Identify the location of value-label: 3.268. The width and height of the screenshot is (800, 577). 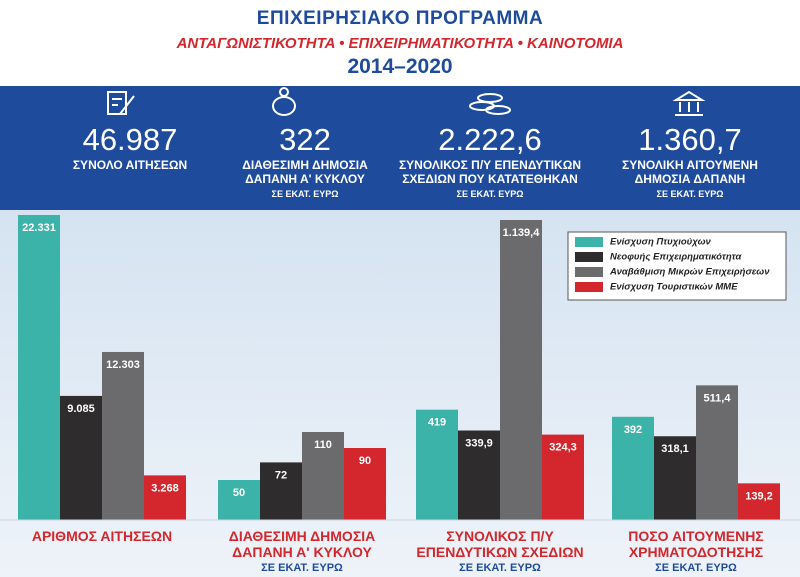
(165, 488).